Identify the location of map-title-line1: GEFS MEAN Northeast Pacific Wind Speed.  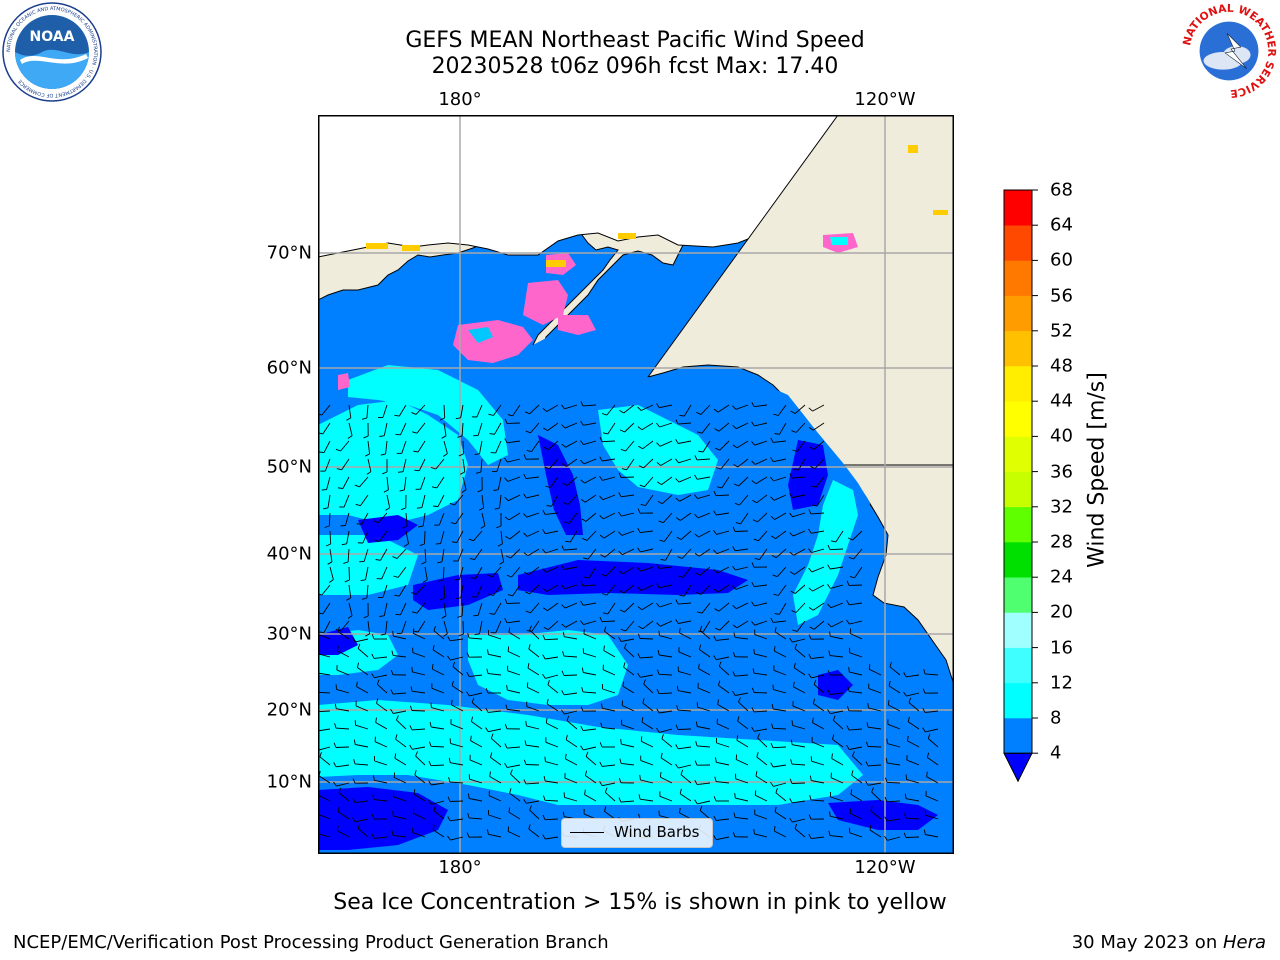
(635, 40).